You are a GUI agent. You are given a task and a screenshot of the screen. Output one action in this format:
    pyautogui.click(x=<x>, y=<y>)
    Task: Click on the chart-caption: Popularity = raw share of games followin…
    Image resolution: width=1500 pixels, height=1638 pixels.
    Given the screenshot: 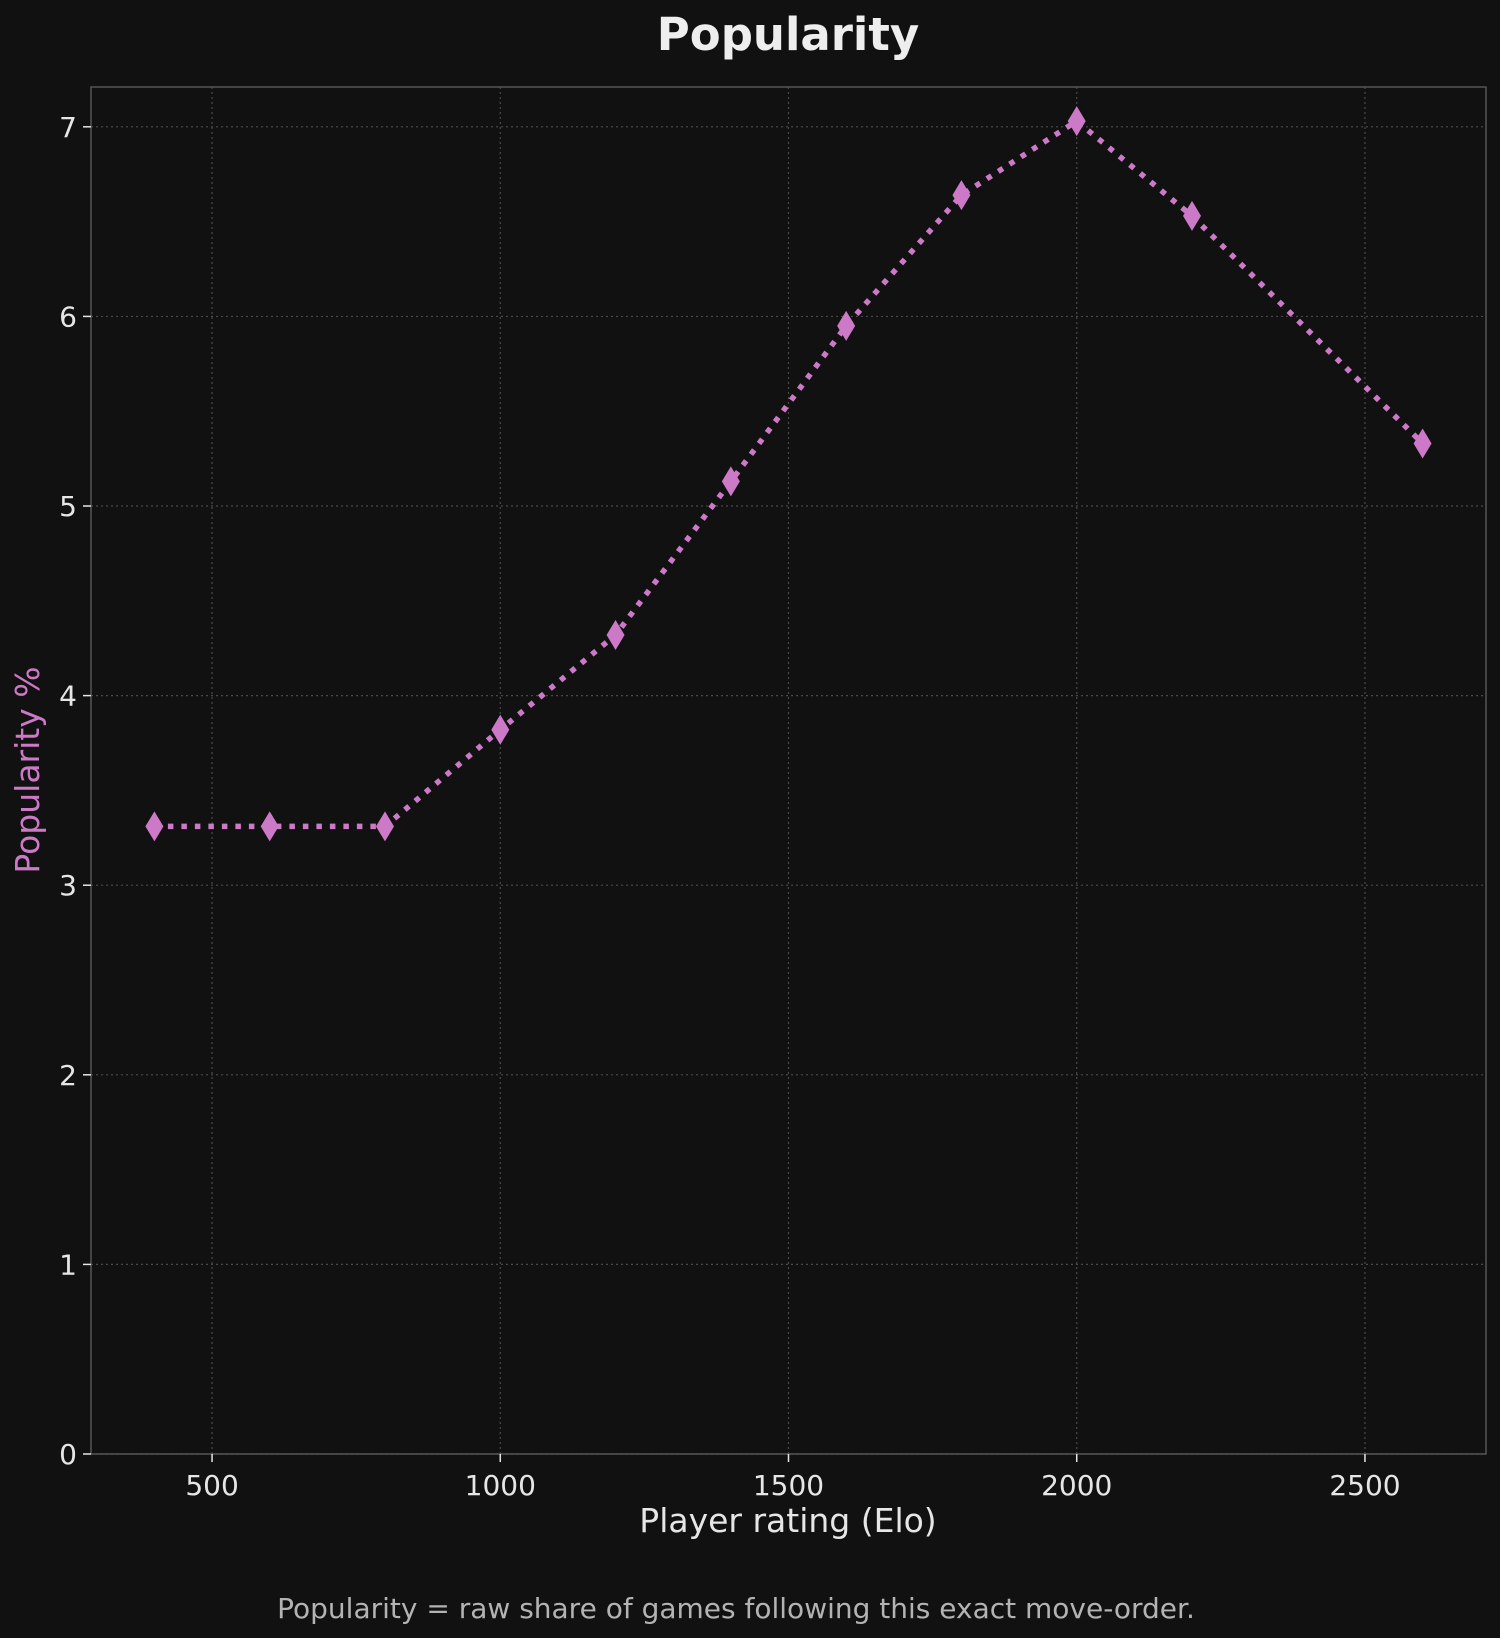 What is the action you would take?
    pyautogui.click(x=736, y=1608)
    